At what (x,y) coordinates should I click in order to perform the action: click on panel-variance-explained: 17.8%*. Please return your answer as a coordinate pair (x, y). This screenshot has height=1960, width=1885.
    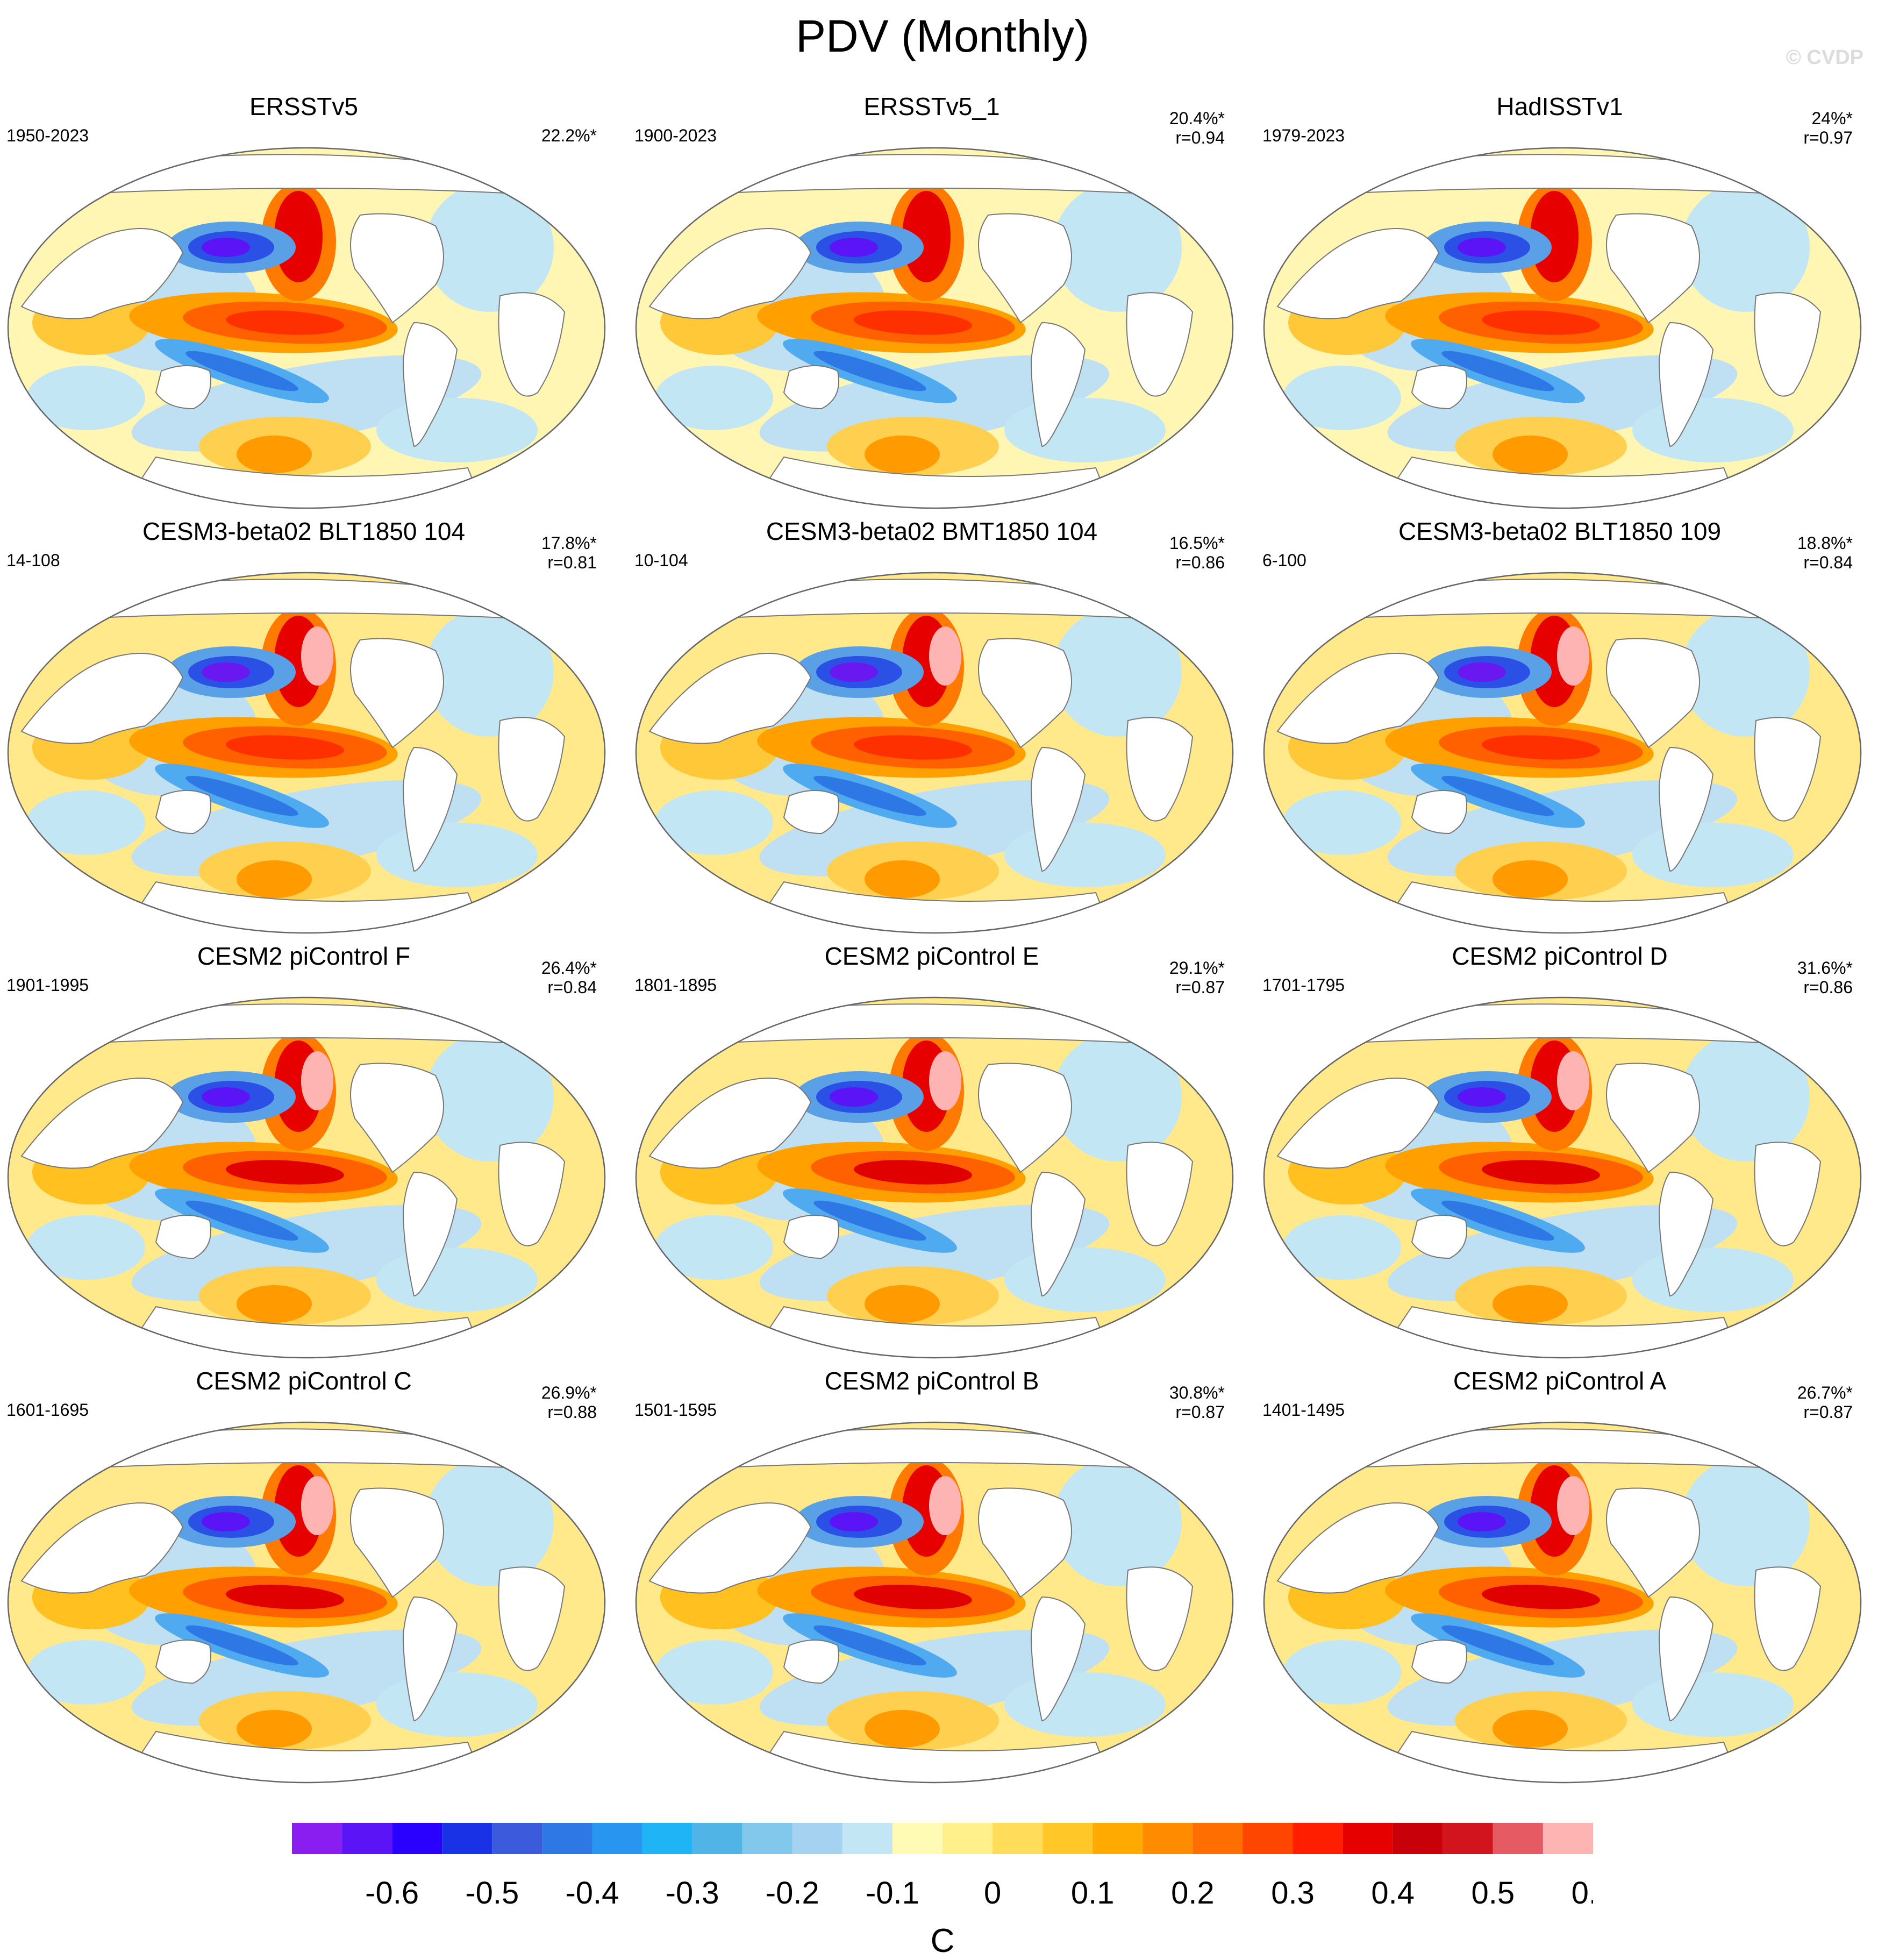
    Looking at the image, I should click on (569, 543).